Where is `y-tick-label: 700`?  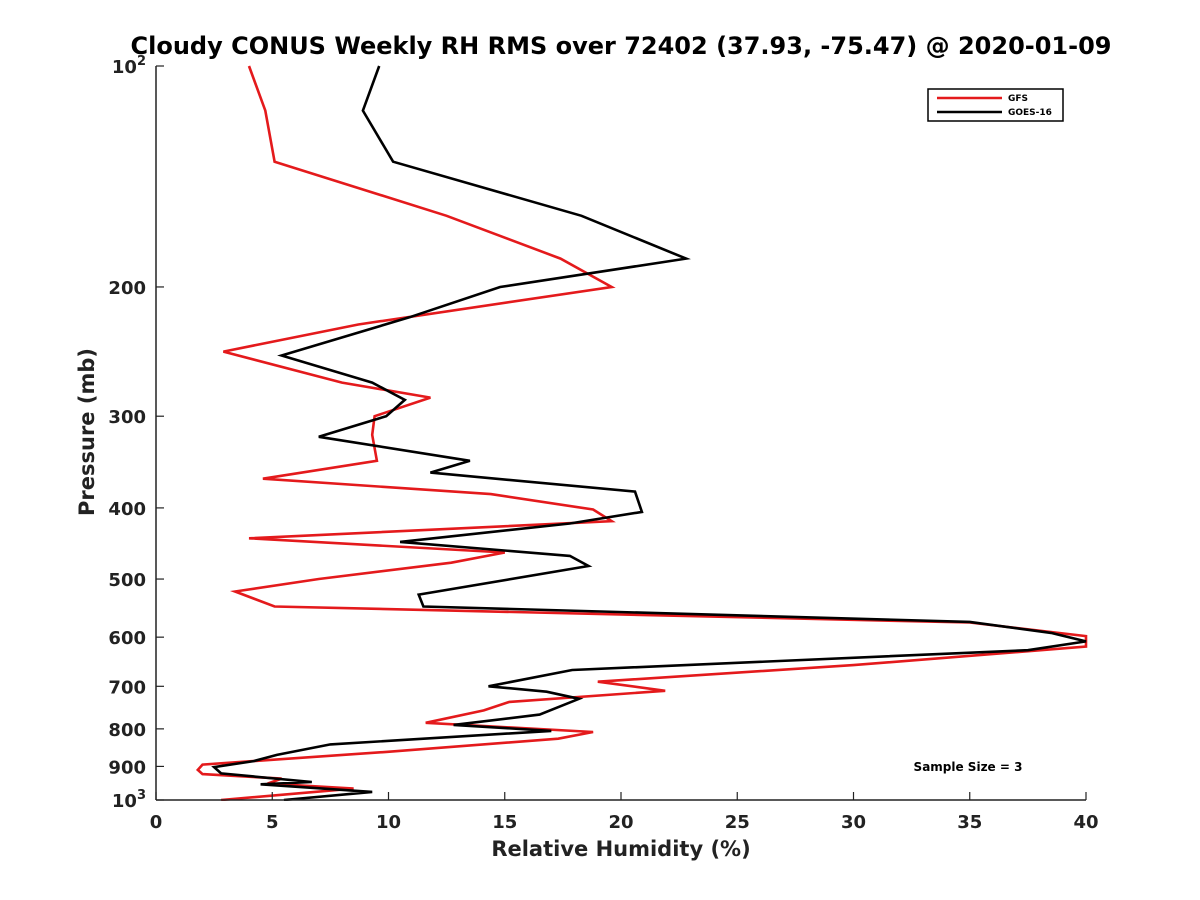 y-tick-label: 700 is located at coordinates (127, 687).